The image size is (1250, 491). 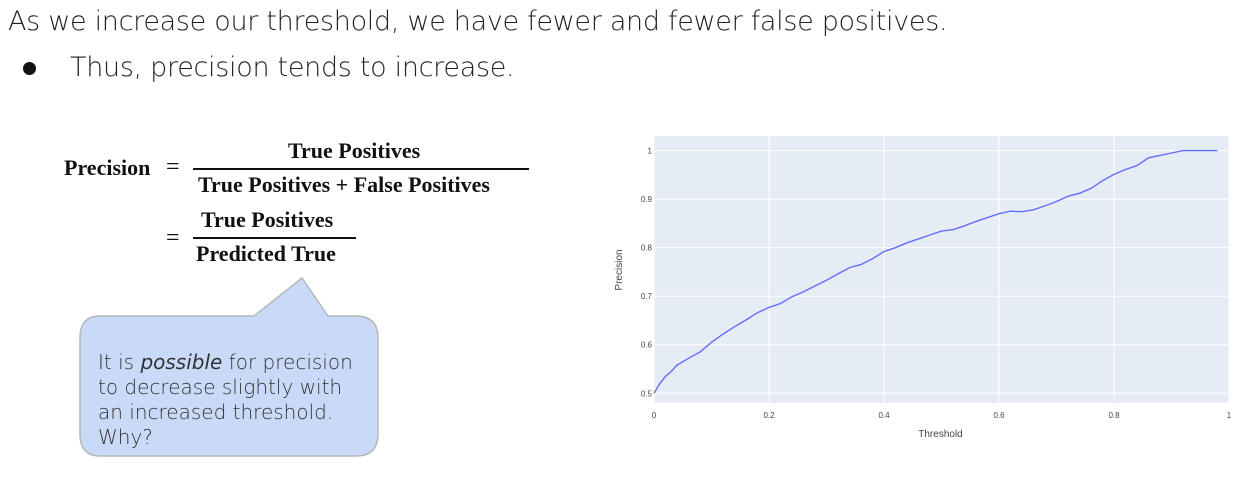 What do you see at coordinates (266, 253) in the screenshot?
I see `formula-denominator-2: Predicted True` at bounding box center [266, 253].